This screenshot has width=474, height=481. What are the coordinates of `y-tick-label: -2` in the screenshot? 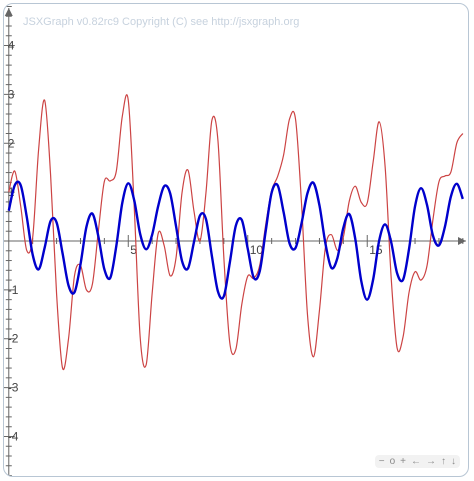 It's located at (13, 339).